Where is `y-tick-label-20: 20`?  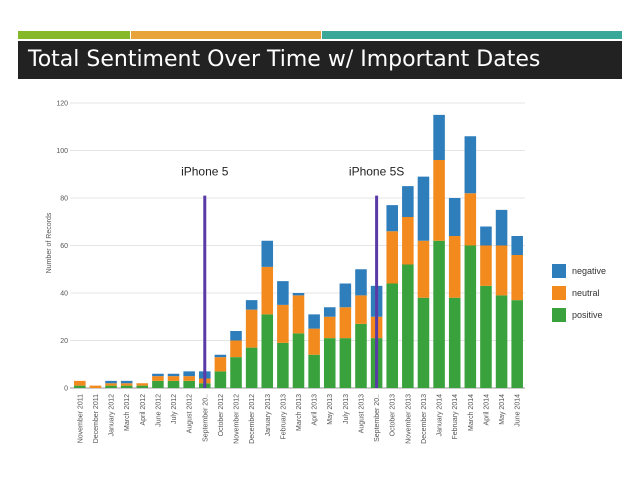 y-tick-label-20: 20 is located at coordinates (64, 341).